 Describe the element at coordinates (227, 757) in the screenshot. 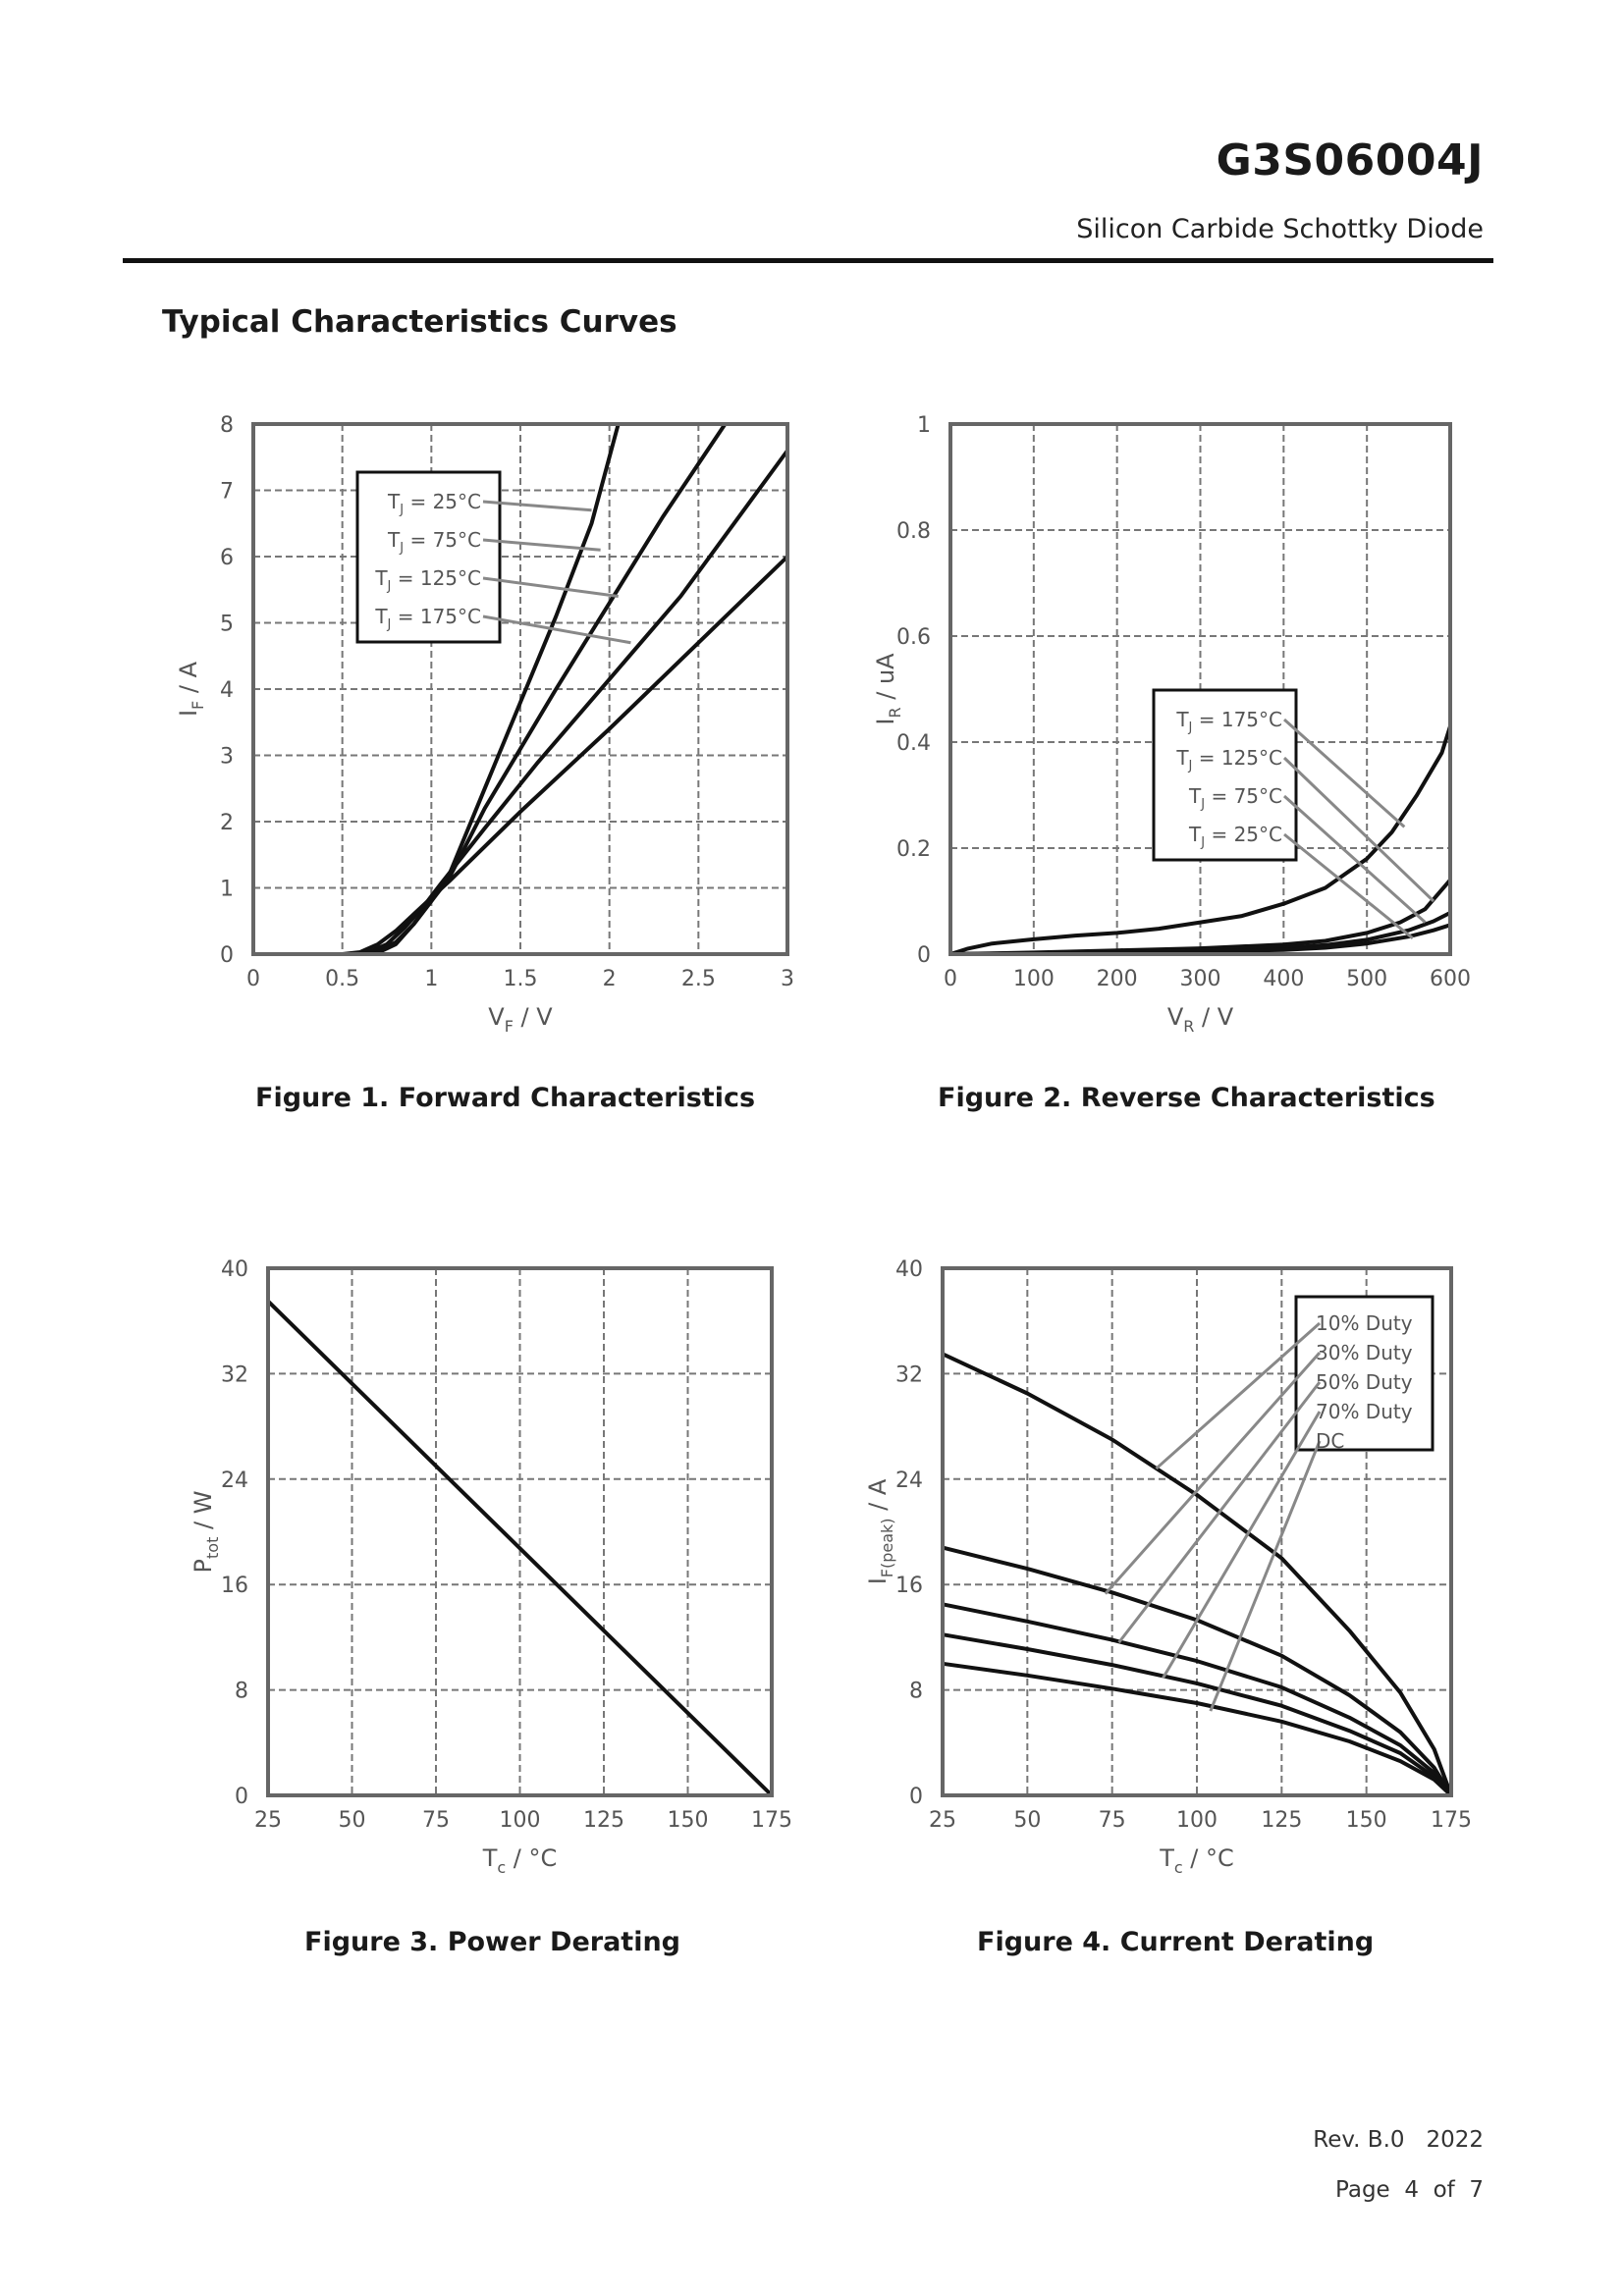

I see `y-tick-label: 3` at that location.